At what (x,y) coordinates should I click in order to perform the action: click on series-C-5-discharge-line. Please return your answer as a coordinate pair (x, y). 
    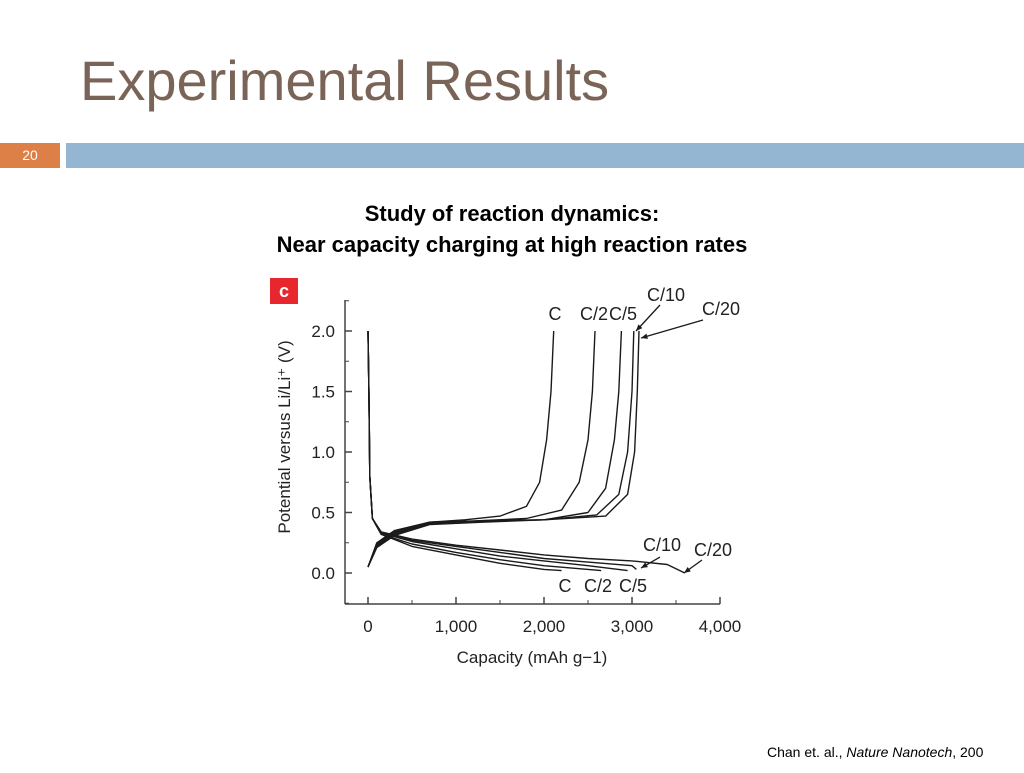
    Looking at the image, I should click on (497, 451).